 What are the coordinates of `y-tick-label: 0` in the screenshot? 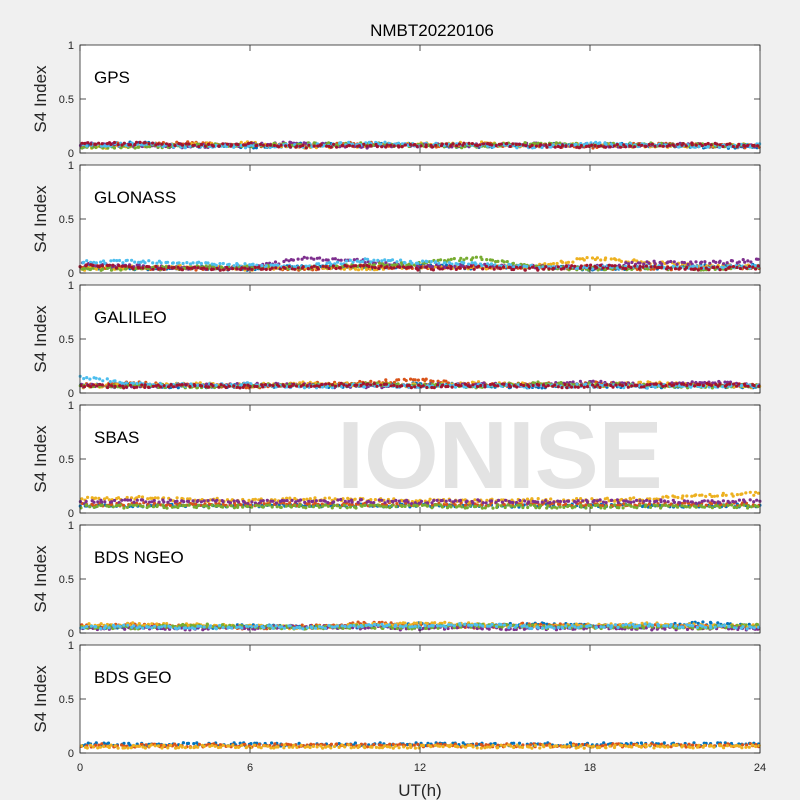 It's located at (71, 274).